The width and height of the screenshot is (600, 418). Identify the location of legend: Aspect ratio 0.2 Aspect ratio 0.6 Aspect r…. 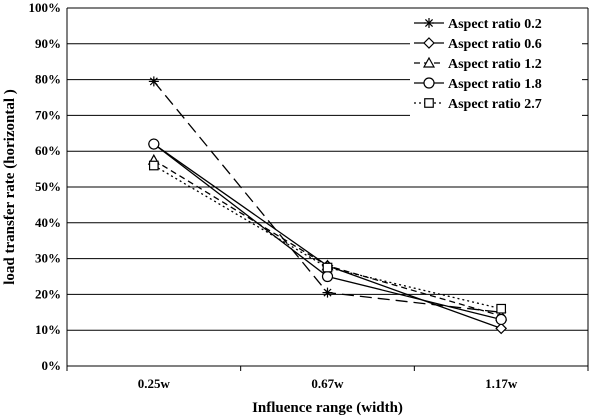
(496, 64).